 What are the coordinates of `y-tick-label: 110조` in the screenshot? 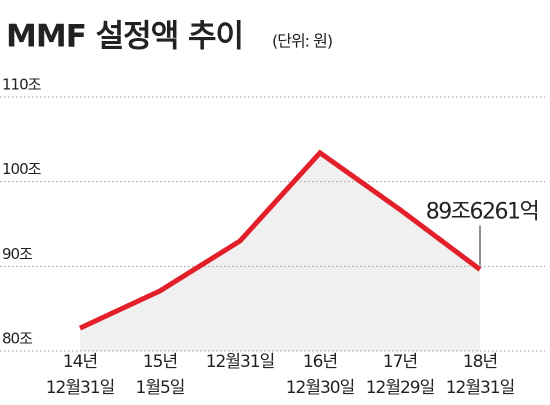 It's located at (22, 85).